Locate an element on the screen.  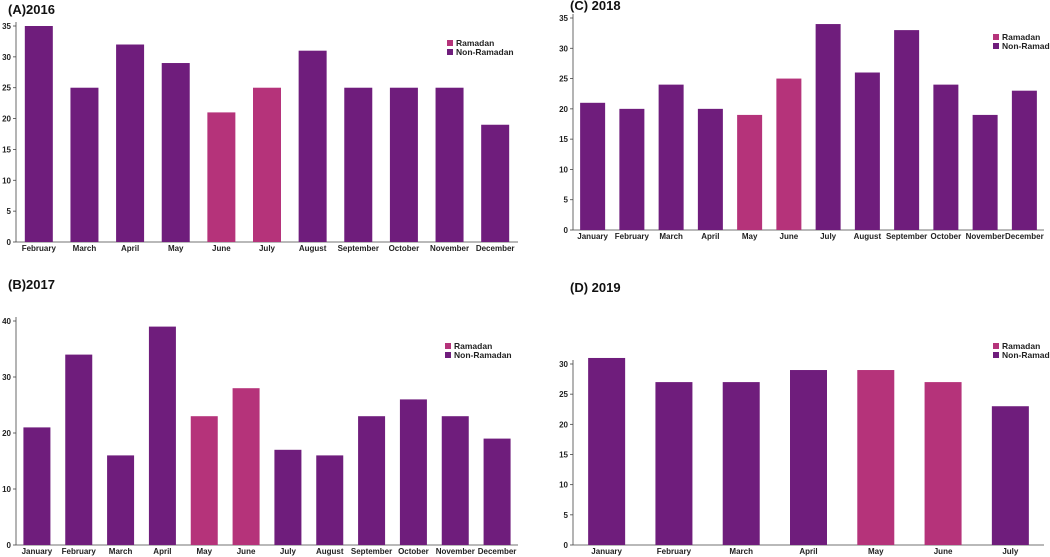
chart-title: (D) 2019 is located at coordinates (595, 287).